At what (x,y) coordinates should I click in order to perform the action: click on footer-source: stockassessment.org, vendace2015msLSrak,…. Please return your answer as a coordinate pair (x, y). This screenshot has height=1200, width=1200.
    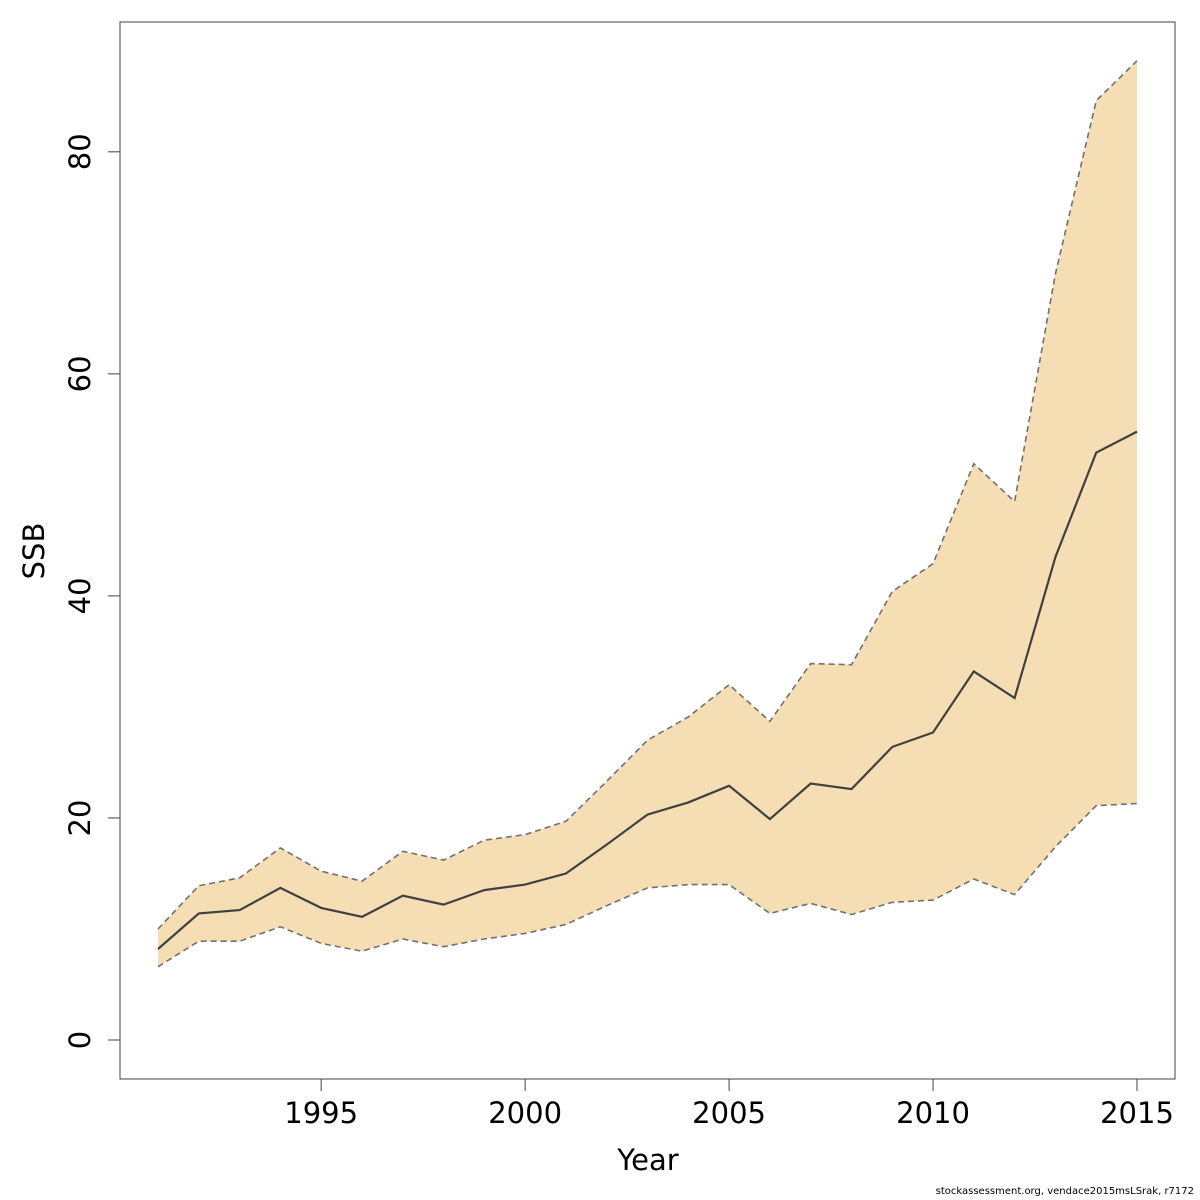
    Looking at the image, I should click on (1064, 1191).